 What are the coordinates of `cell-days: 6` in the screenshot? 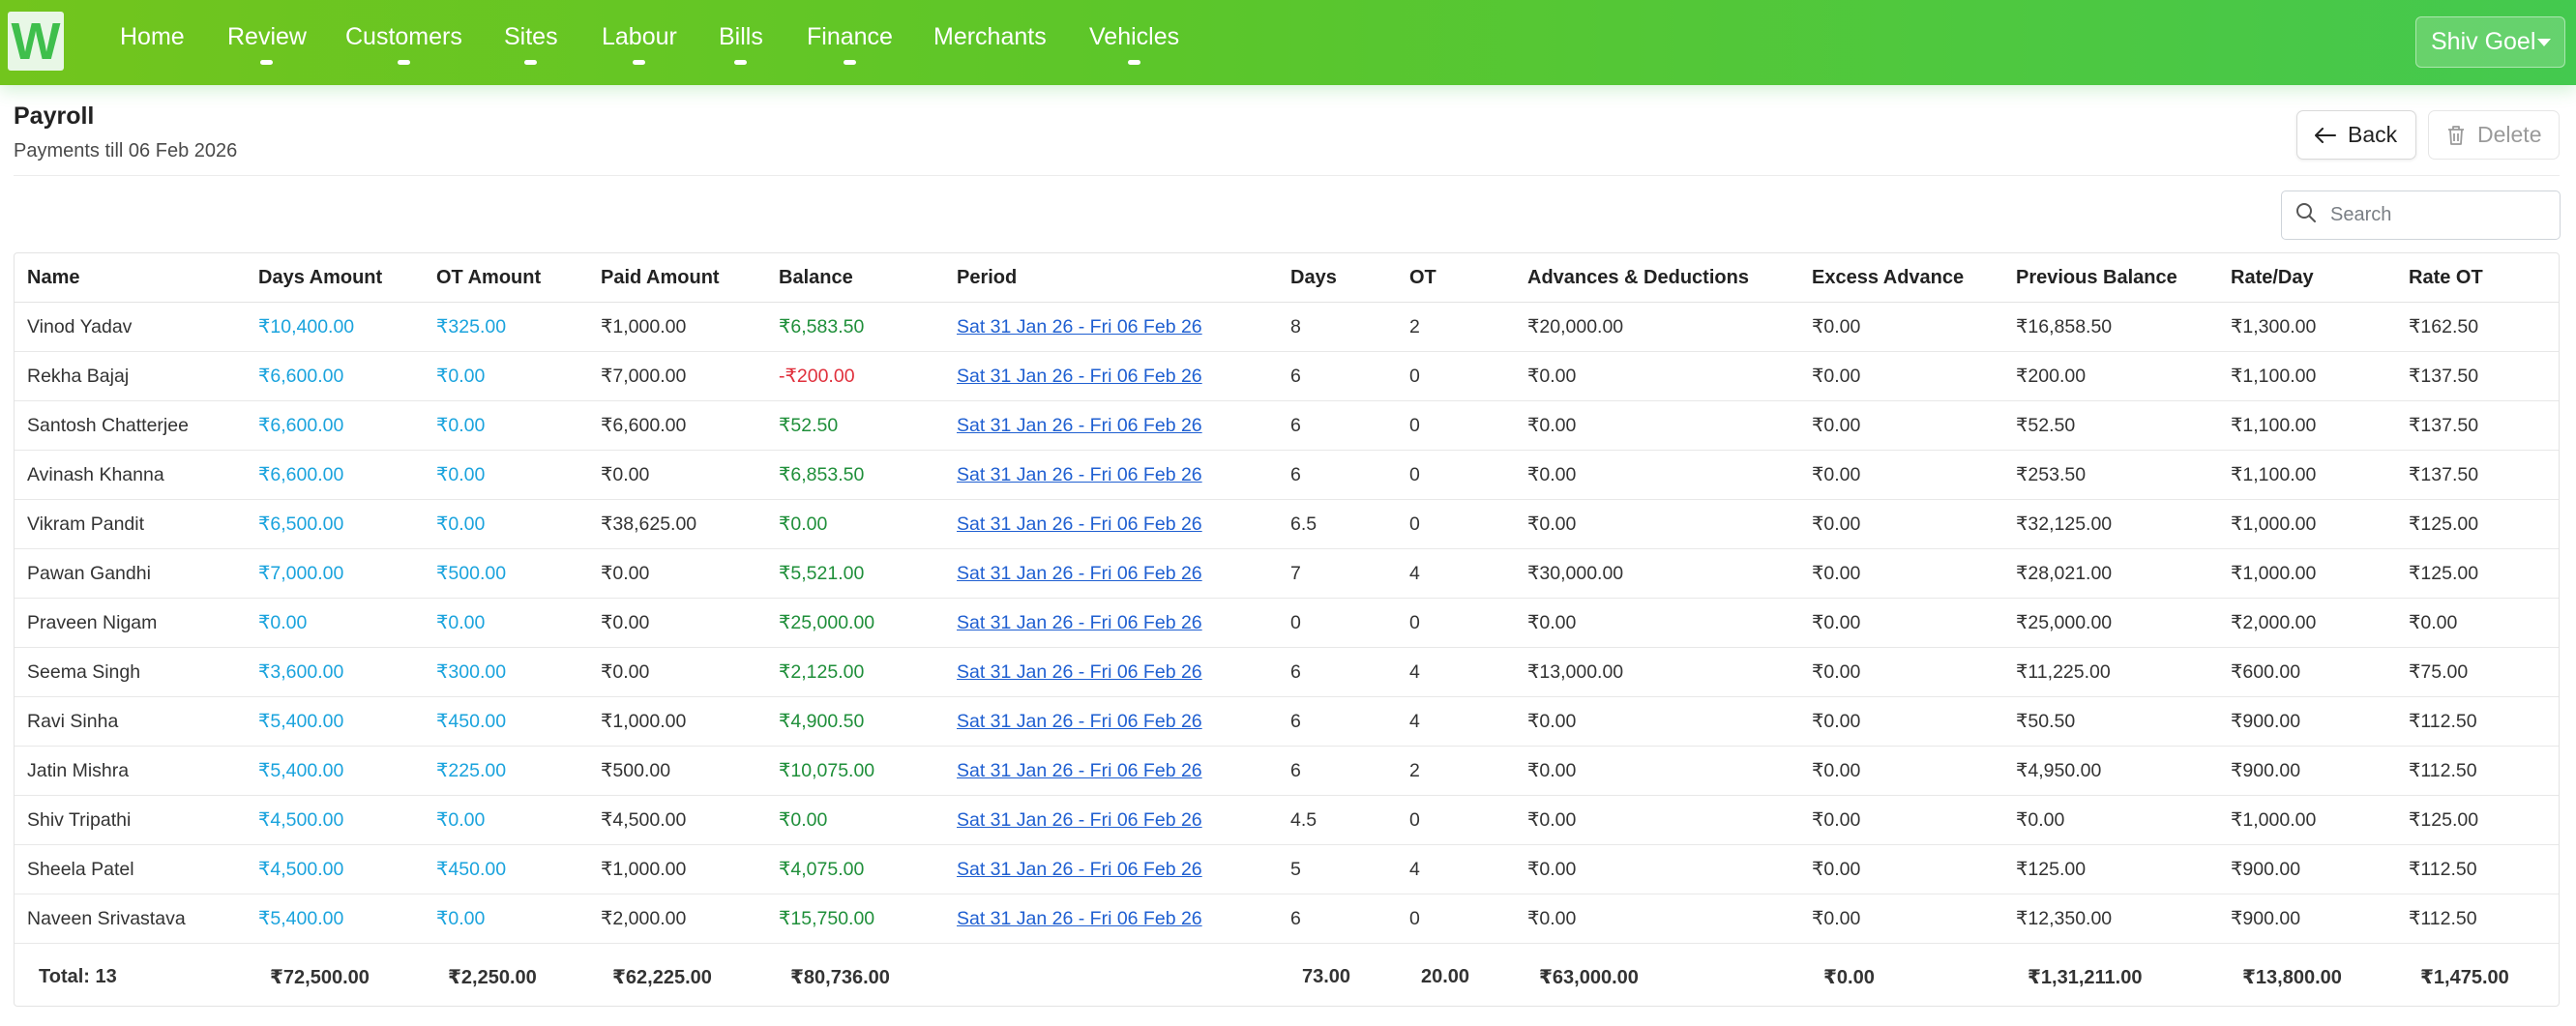 It's located at (1337, 722).